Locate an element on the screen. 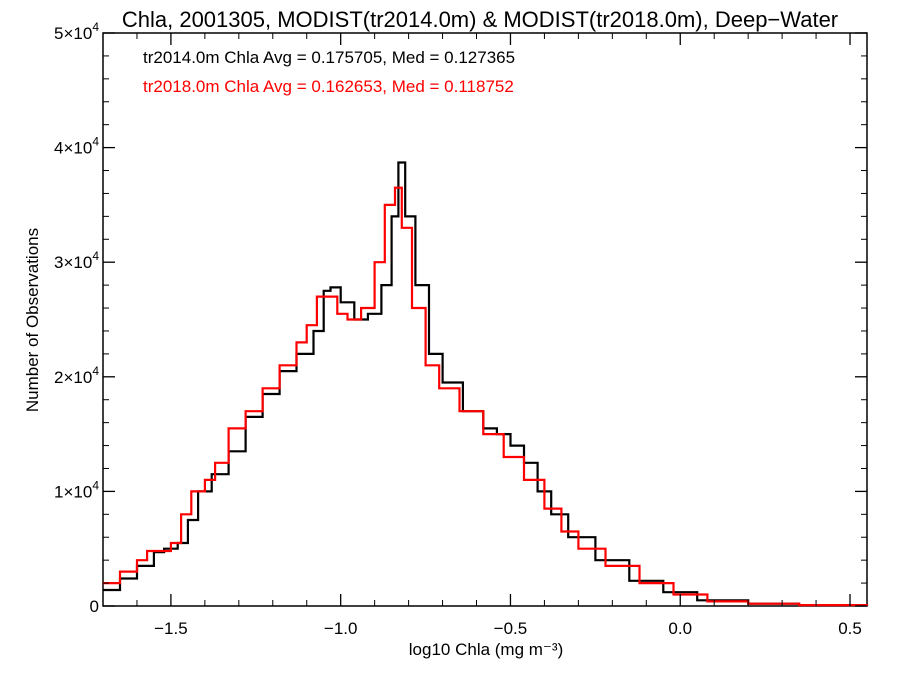 This screenshot has height=675, width=900. y-tick-label: 4×10⁴ is located at coordinates (76, 146).